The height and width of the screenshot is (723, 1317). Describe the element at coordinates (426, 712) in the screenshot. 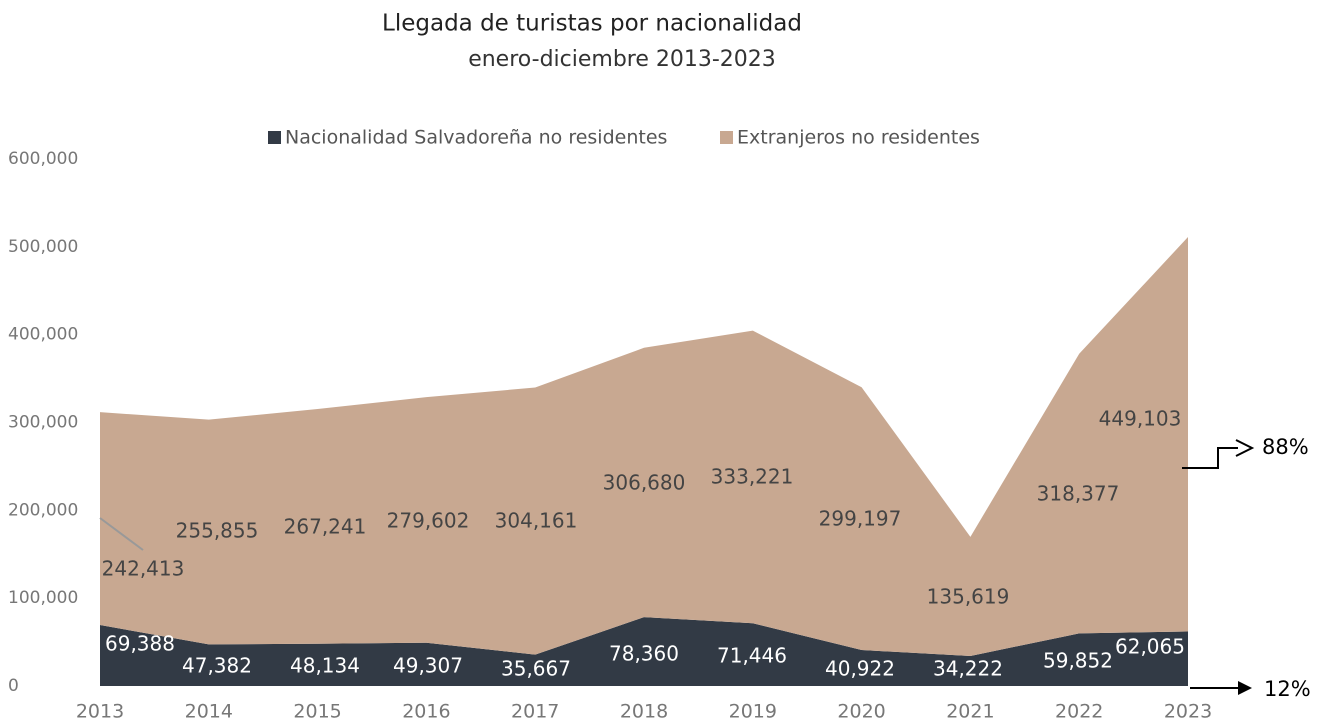

I see `x-tick-label: 2016` at that location.